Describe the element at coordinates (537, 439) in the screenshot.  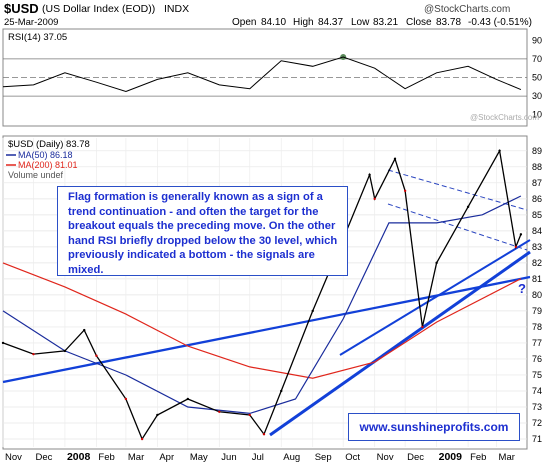
I see `price-tick-label: 71` at that location.